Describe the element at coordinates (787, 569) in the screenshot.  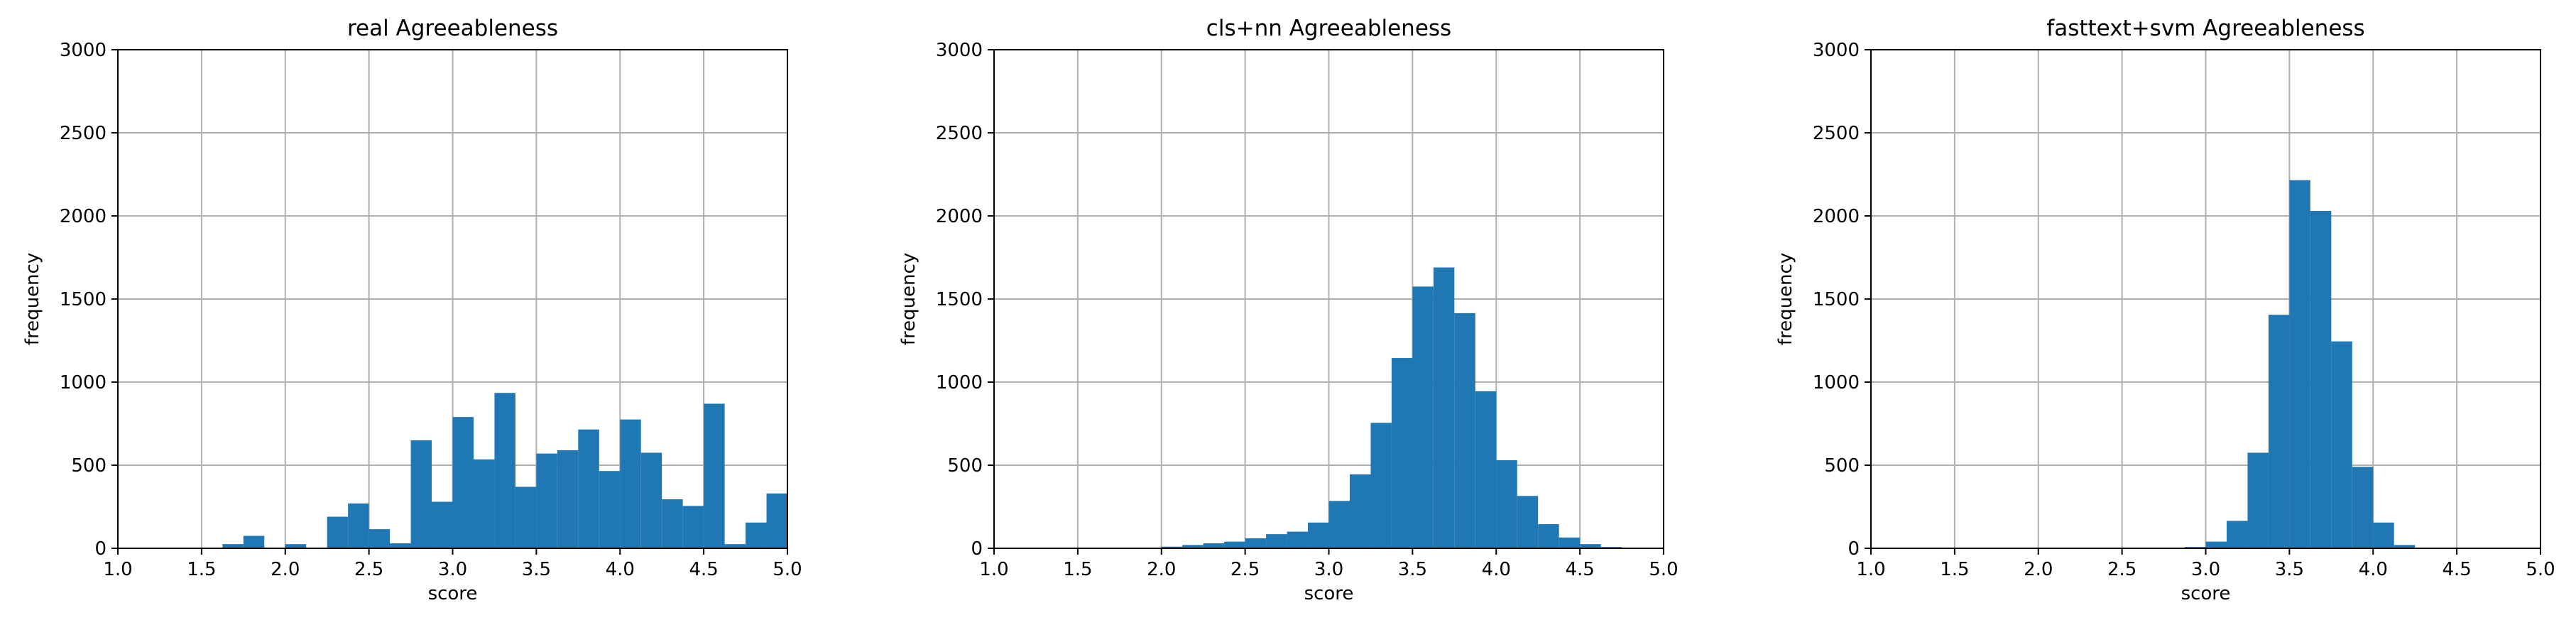
I see `x-tick-label: 5.0` at that location.